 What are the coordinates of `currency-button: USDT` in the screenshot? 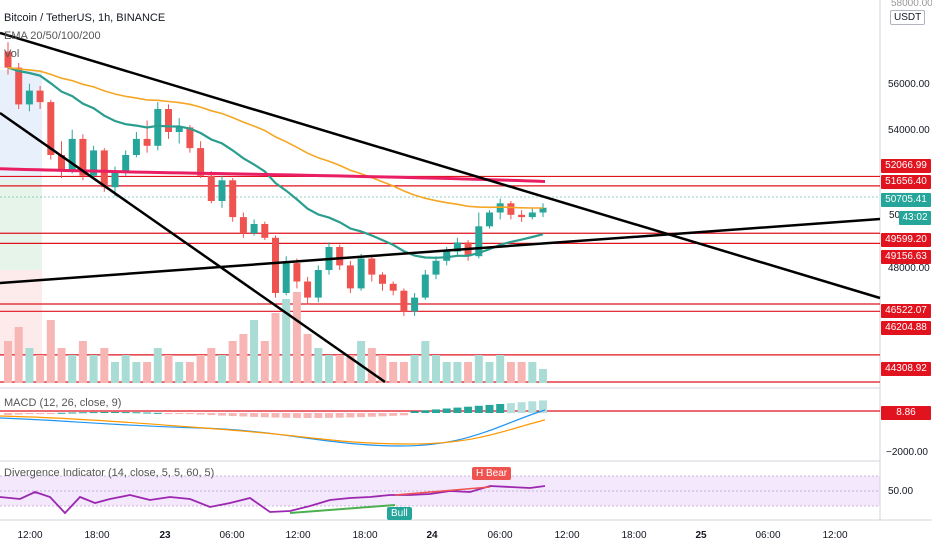 It's located at (908, 17).